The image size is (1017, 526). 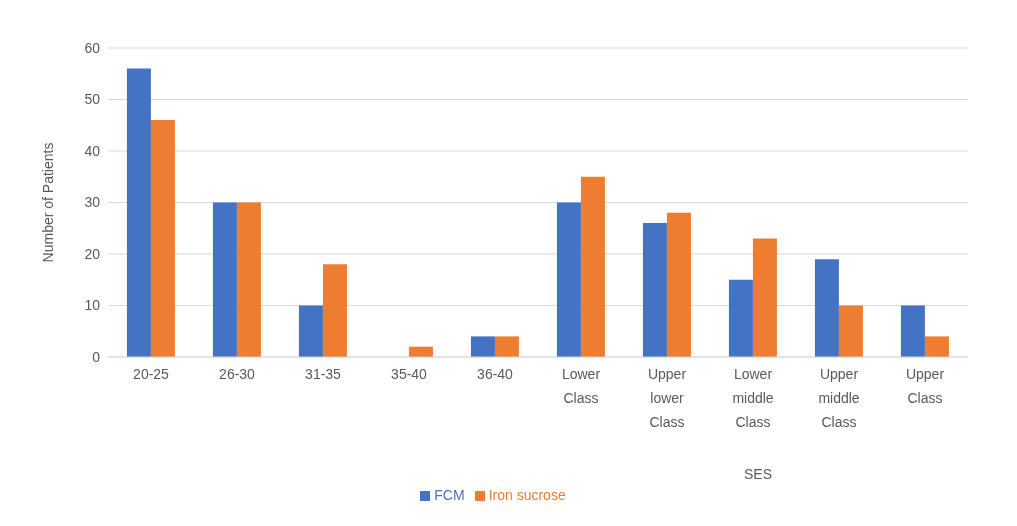 What do you see at coordinates (449, 495) in the screenshot?
I see `legend-label: FCM` at bounding box center [449, 495].